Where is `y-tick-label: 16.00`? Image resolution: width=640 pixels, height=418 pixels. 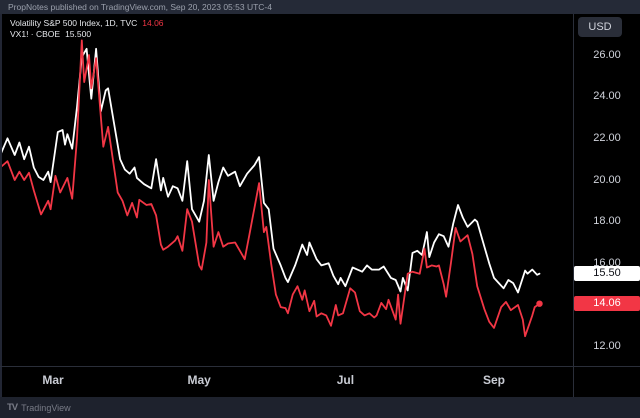 y-tick-label: 16.00 is located at coordinates (607, 262).